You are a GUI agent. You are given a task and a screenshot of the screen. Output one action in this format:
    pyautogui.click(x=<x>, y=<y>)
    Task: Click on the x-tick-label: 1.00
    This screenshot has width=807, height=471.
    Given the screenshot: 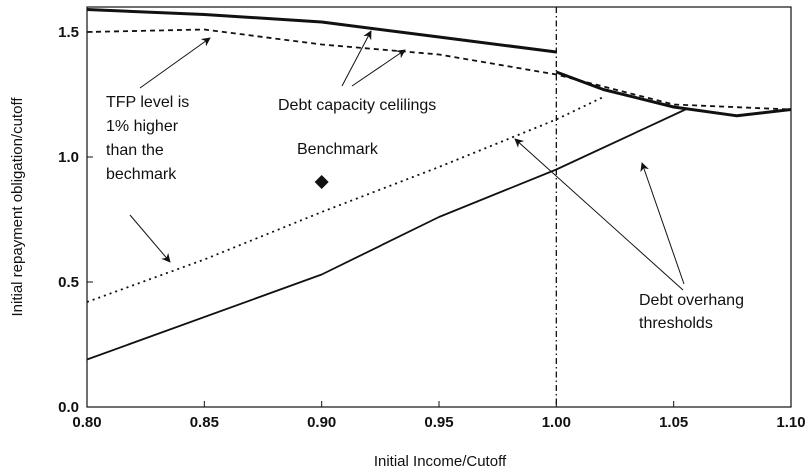 What is the action you would take?
    pyautogui.click(x=556, y=422)
    